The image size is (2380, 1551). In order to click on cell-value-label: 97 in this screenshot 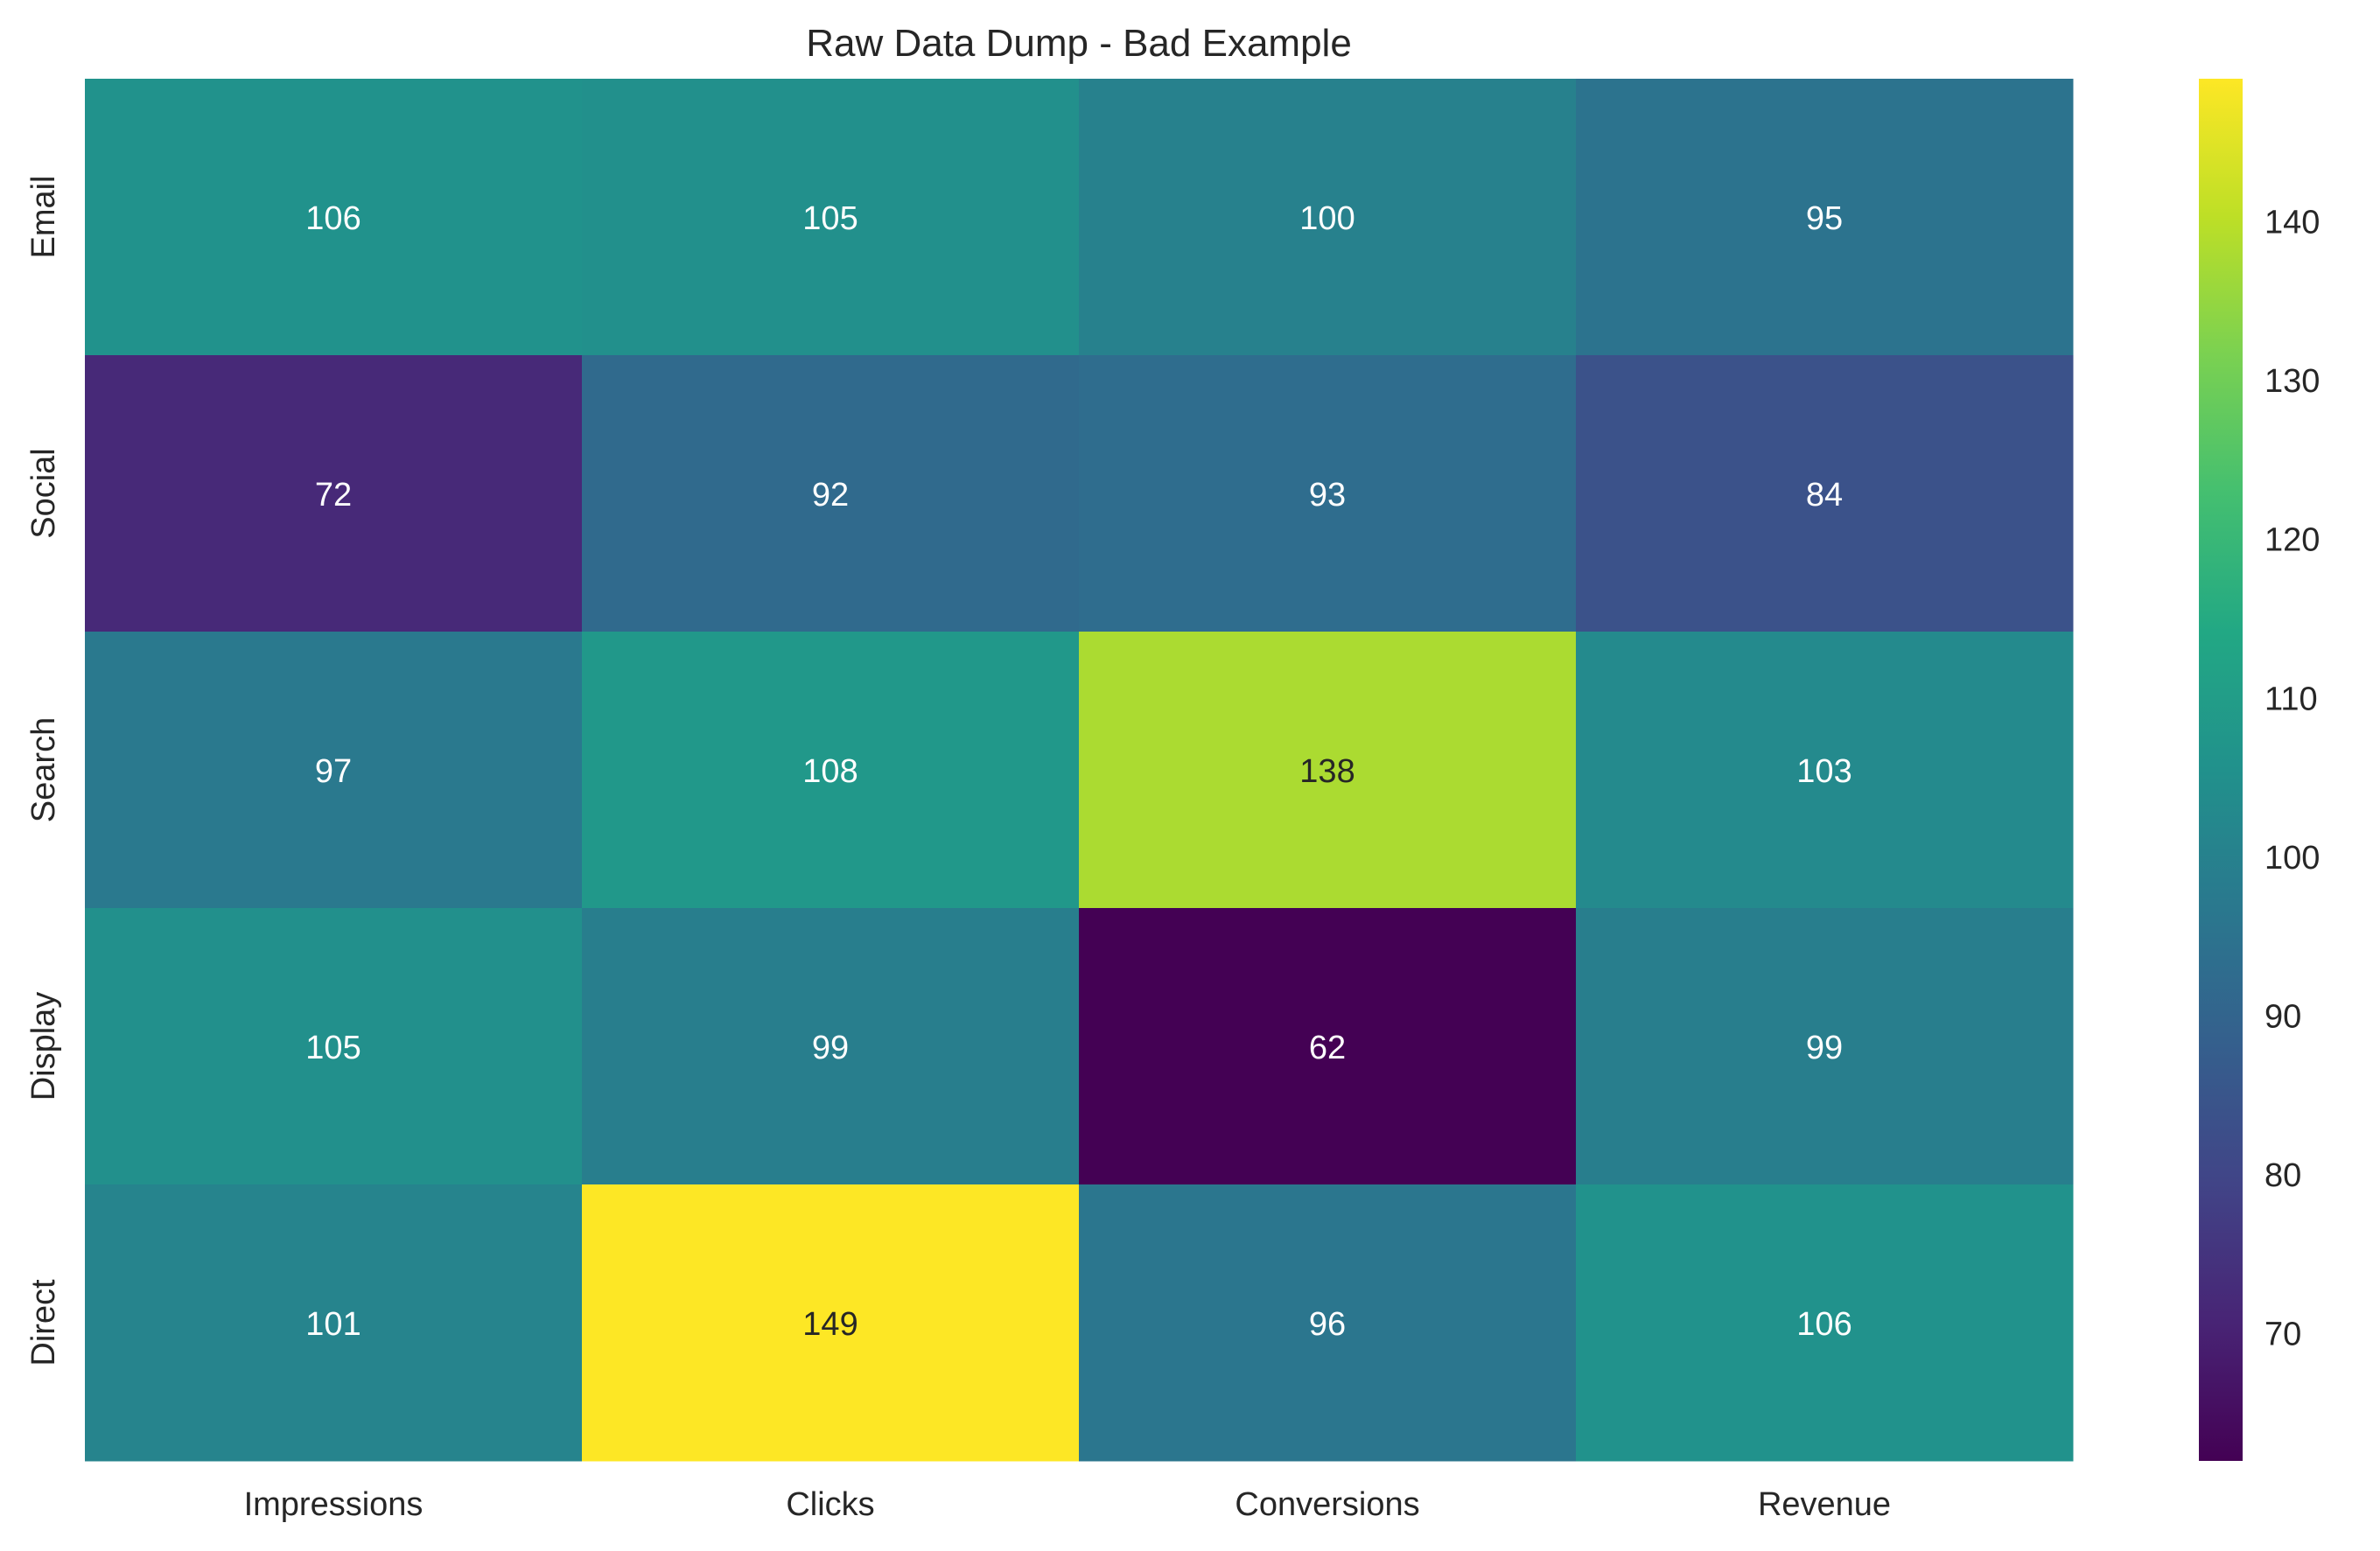, I will do `click(333, 772)`.